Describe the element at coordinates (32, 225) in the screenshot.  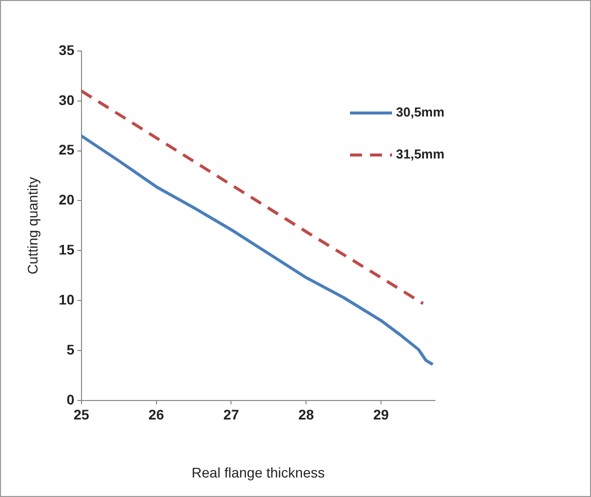
I see `y-axis-title: Cutting quantity` at that location.